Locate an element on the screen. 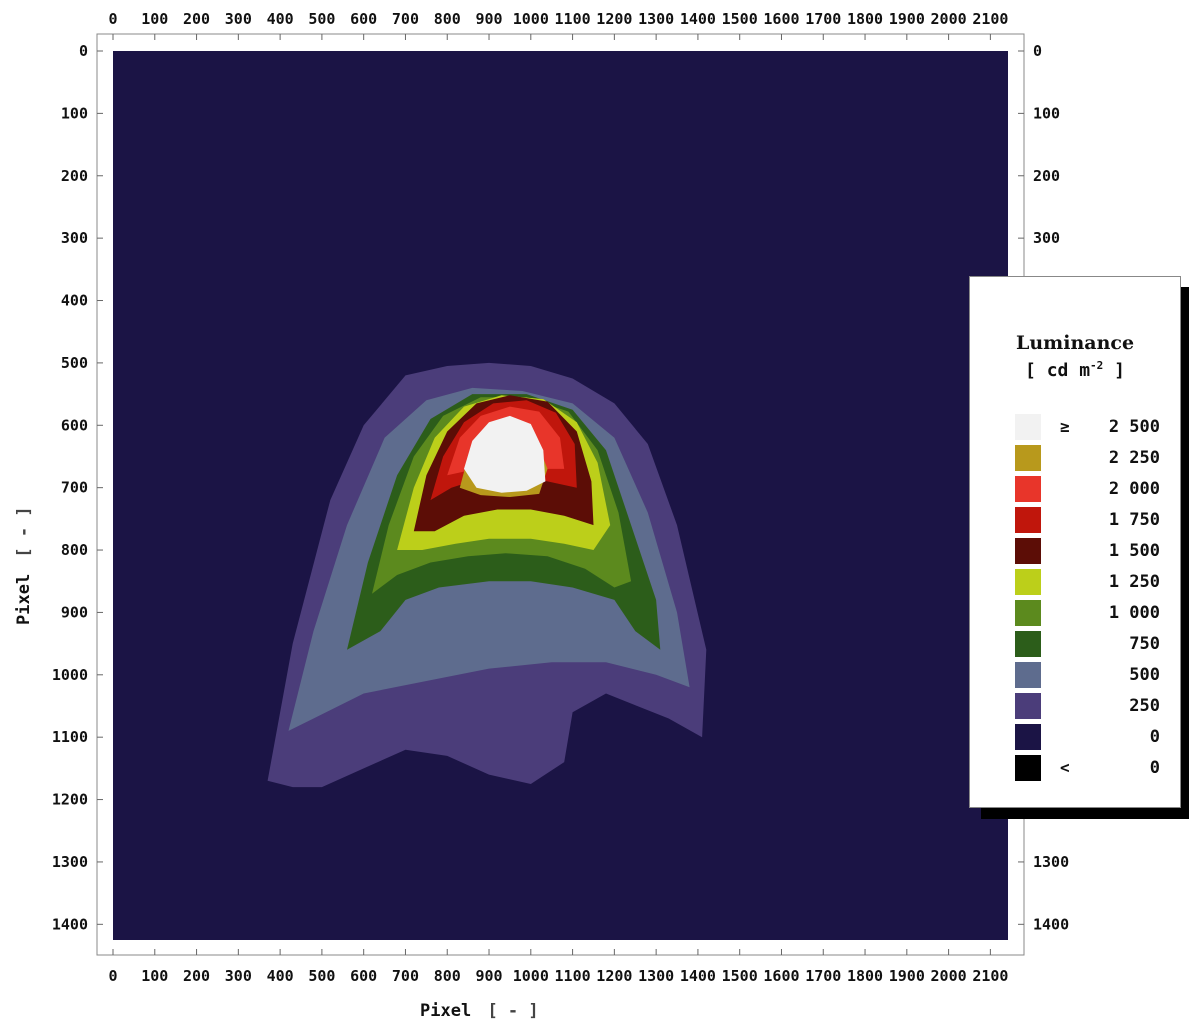 This screenshot has height=1026, width=1189. y-tick-right: 200 is located at coordinates (1046, 176).